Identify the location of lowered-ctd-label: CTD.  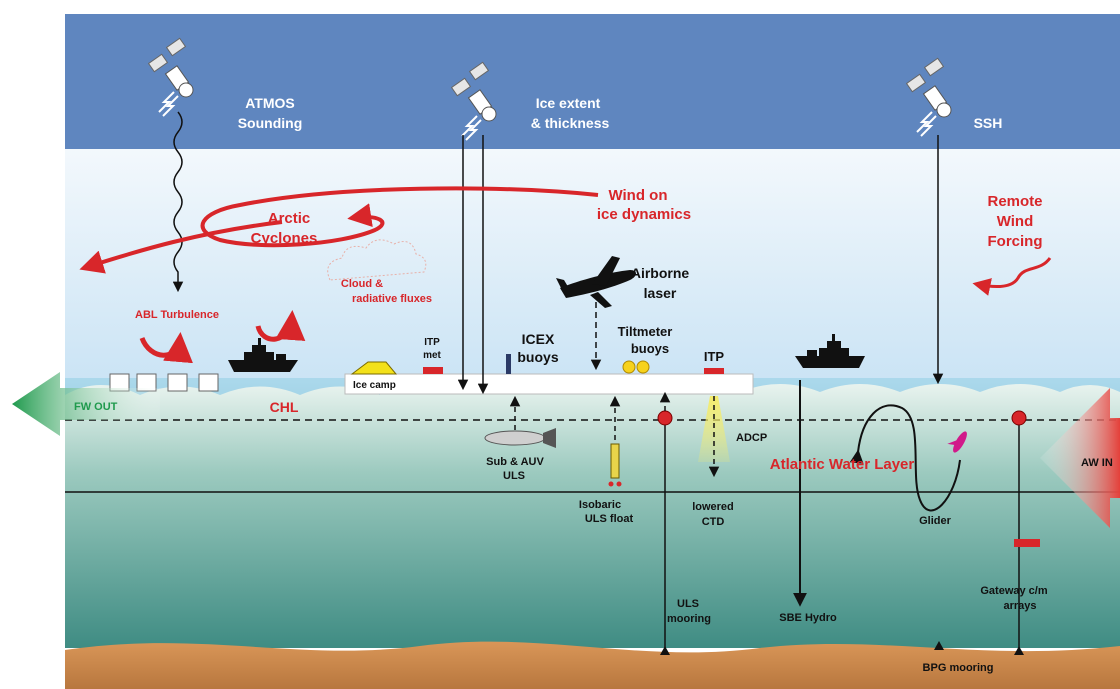
(713, 522).